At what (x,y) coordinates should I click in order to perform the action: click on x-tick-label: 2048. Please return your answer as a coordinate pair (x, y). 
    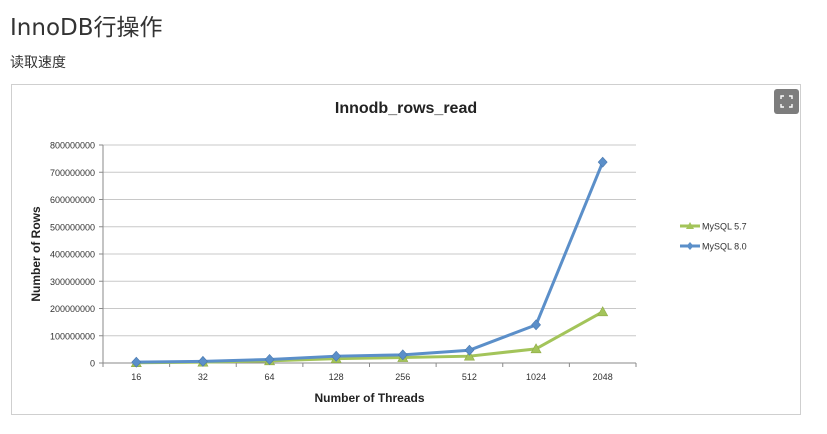
    Looking at the image, I should click on (603, 377).